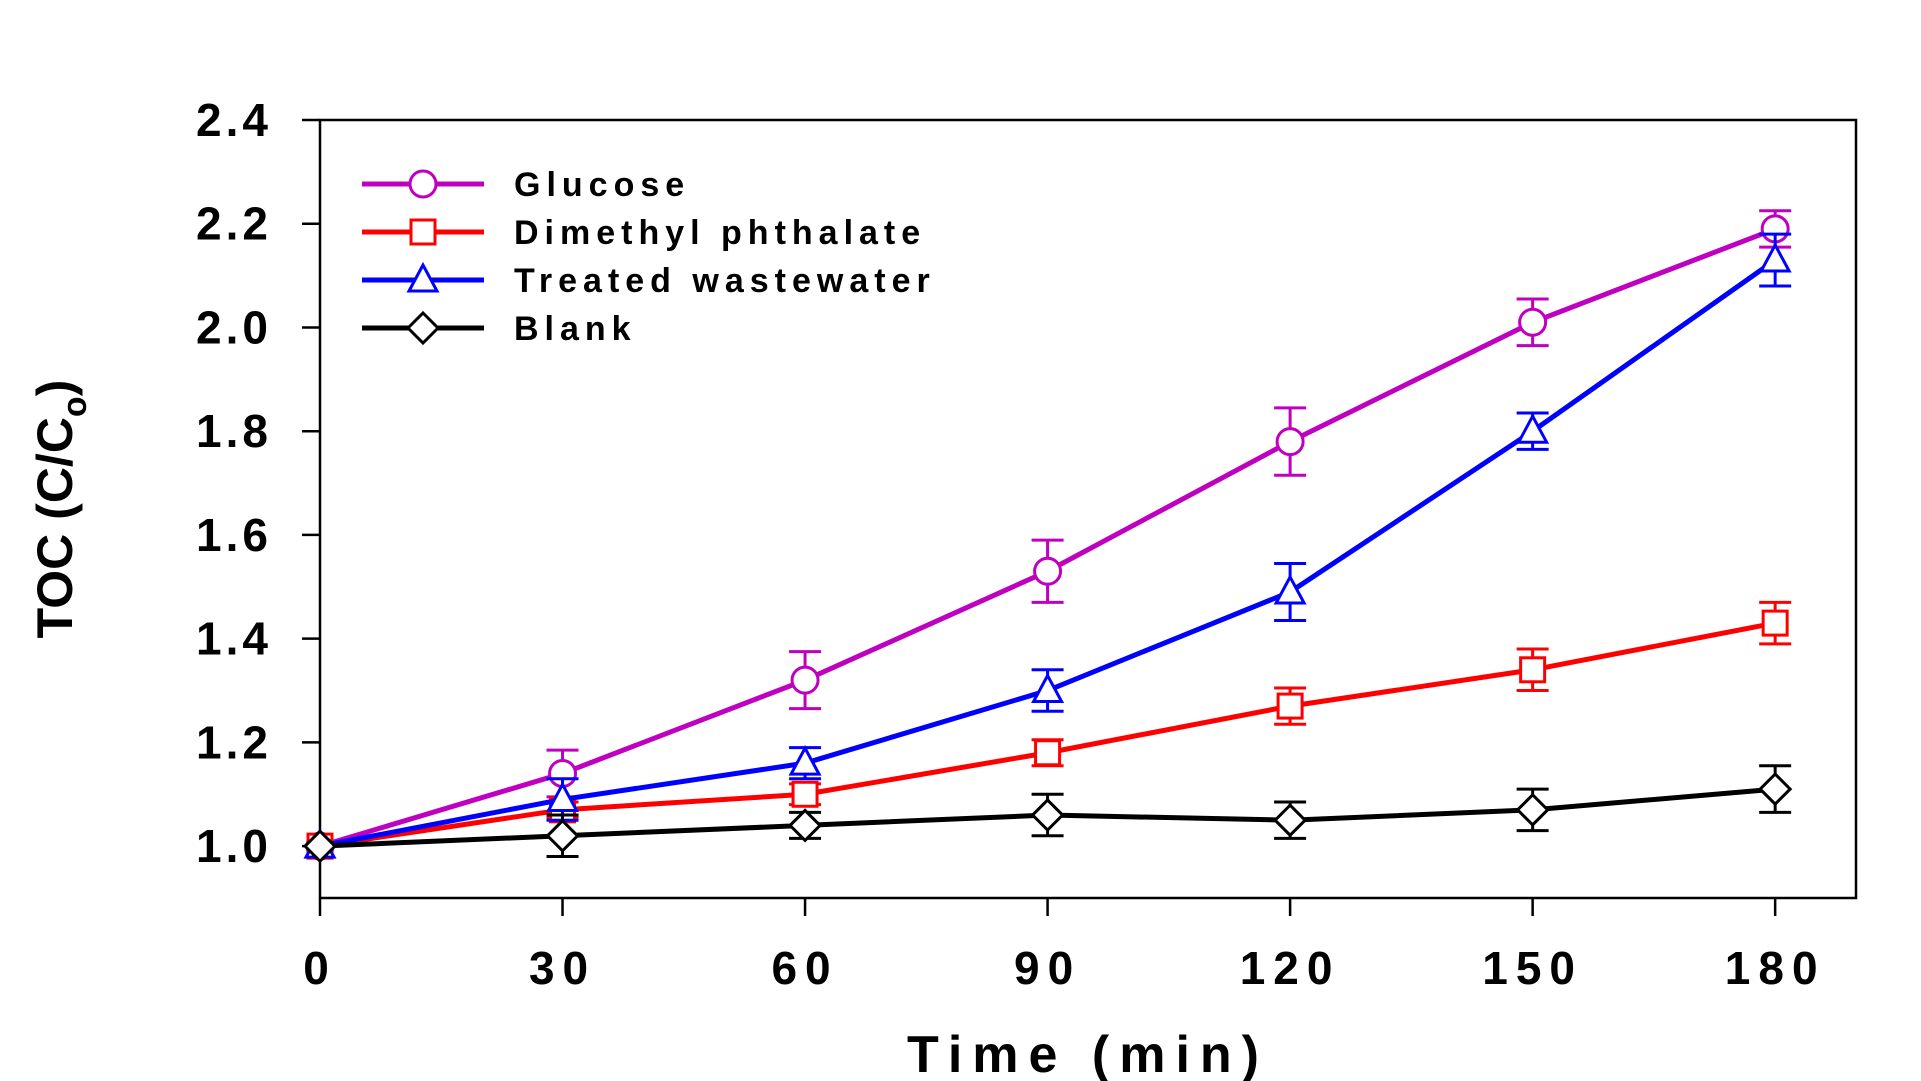 The image size is (1921, 1081). Describe the element at coordinates (575, 329) in the screenshot. I see `legend-label-blank: Blank` at that location.